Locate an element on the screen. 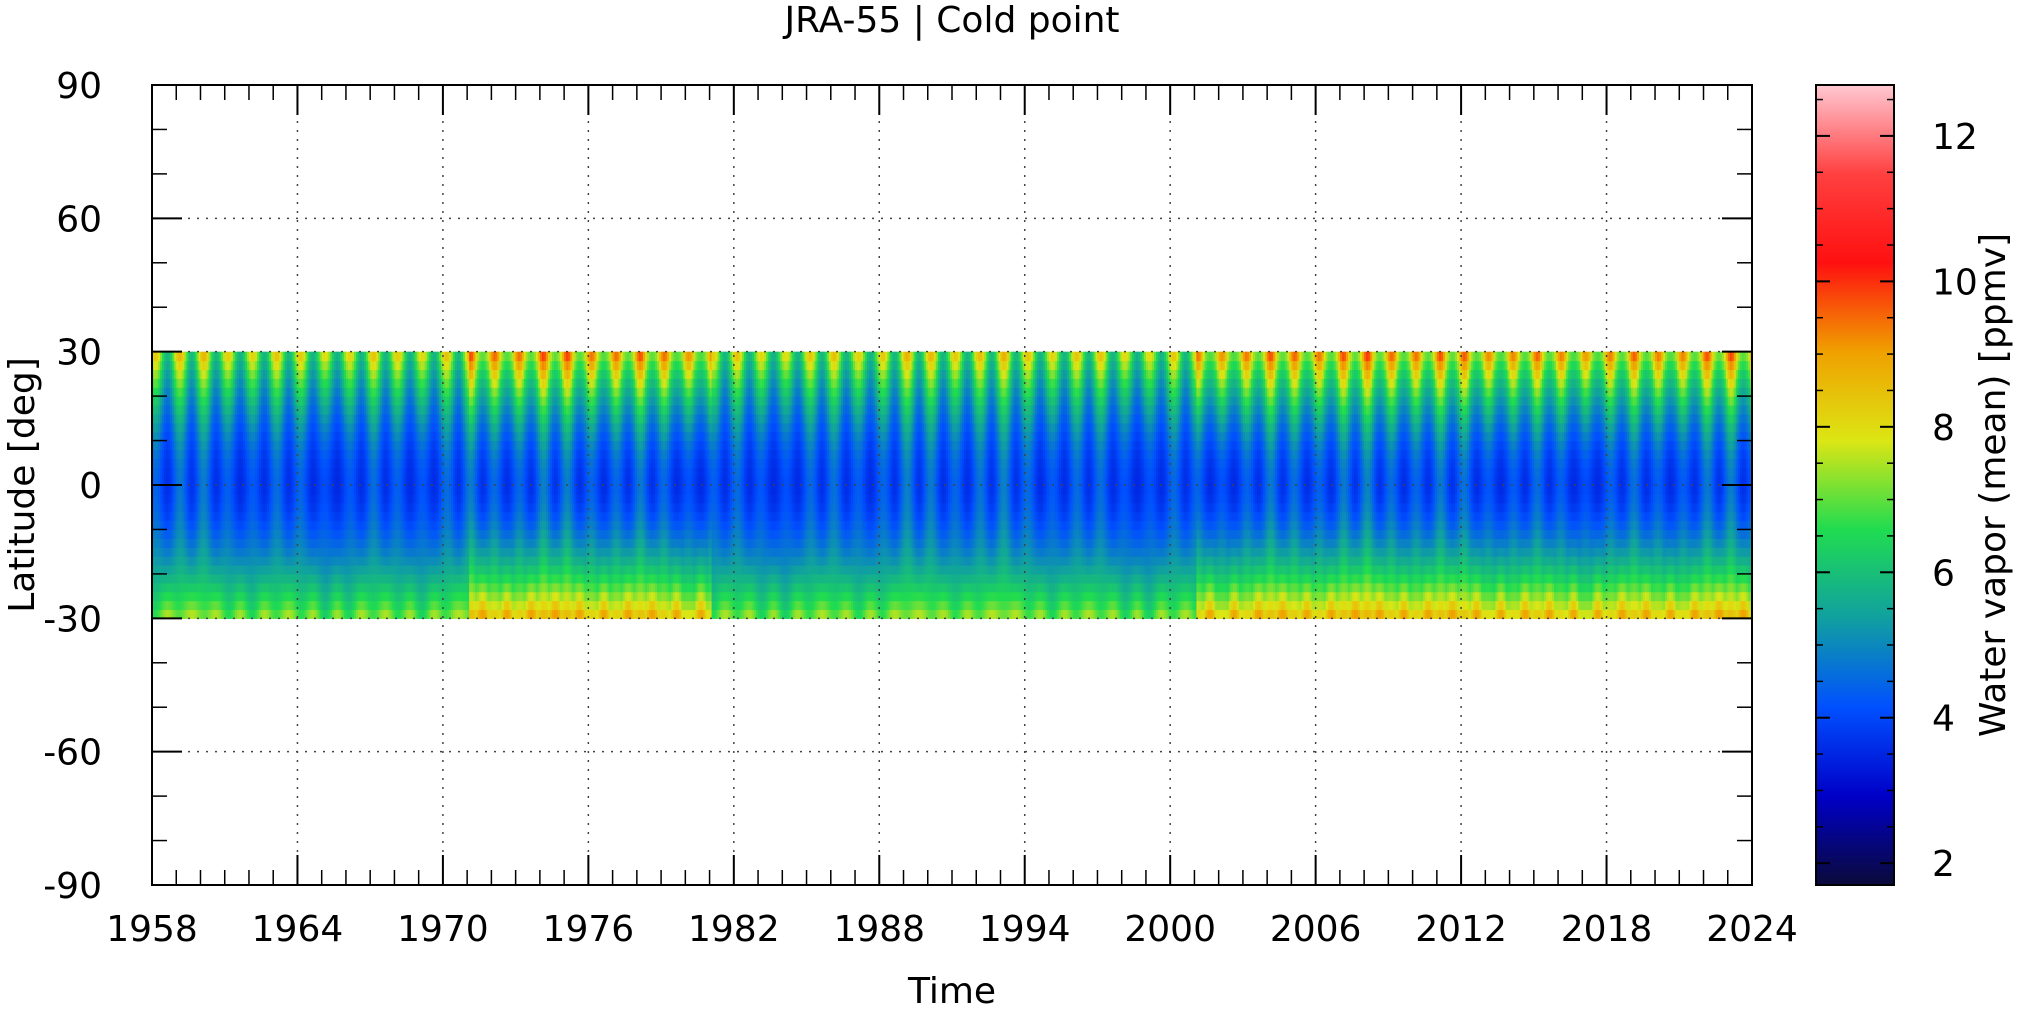  chart-title: JRA-55 | Cold point is located at coordinates (950, 20).